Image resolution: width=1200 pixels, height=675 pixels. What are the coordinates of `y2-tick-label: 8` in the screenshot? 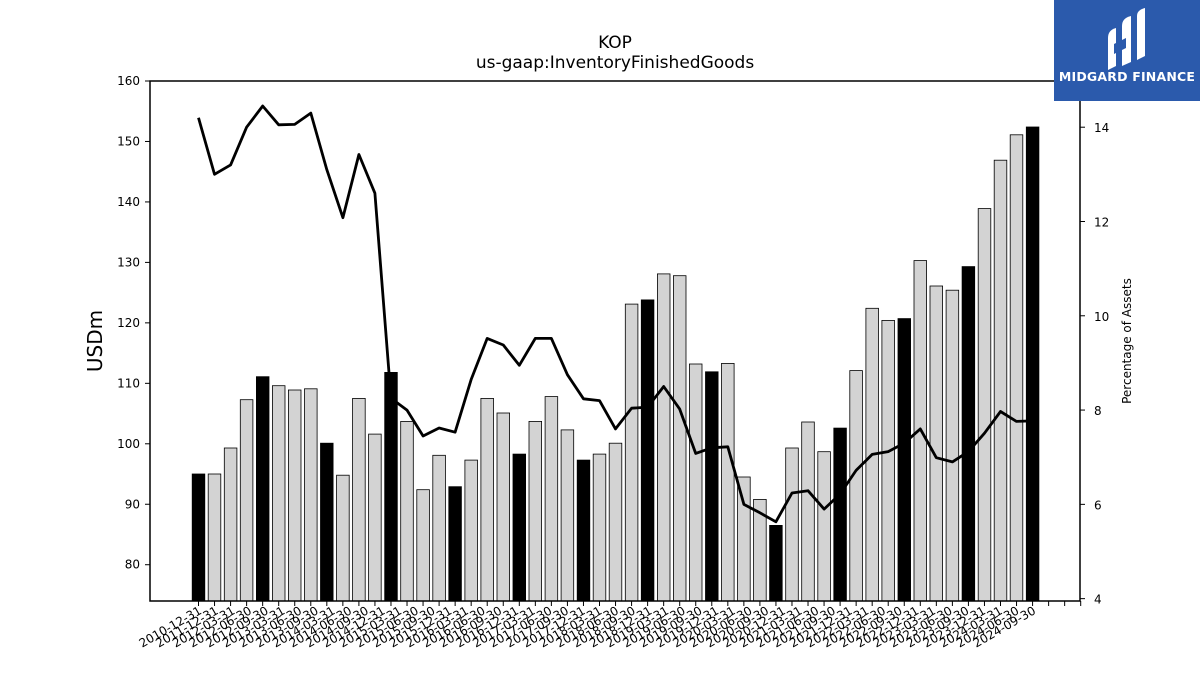 It's located at (1098, 411).